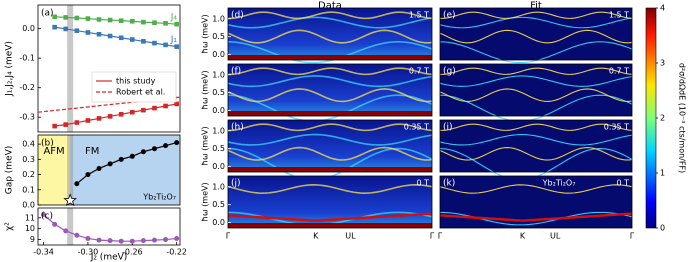 Image resolution: width=693 pixels, height=262 pixels. What do you see at coordinates (616, 127) in the screenshot?
I see `field-label: 0.35 T` at bounding box center [616, 127].